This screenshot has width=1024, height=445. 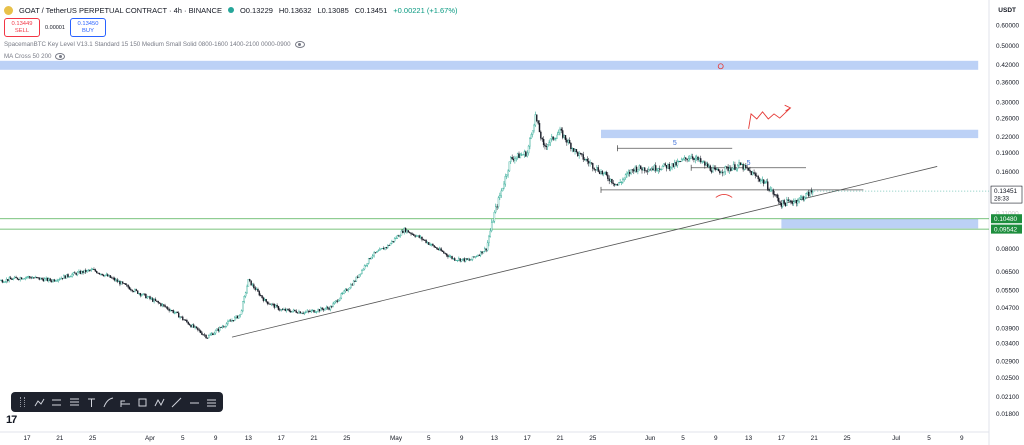 What do you see at coordinates (143, 402) in the screenshot?
I see `rectangle-icon` at bounding box center [143, 402].